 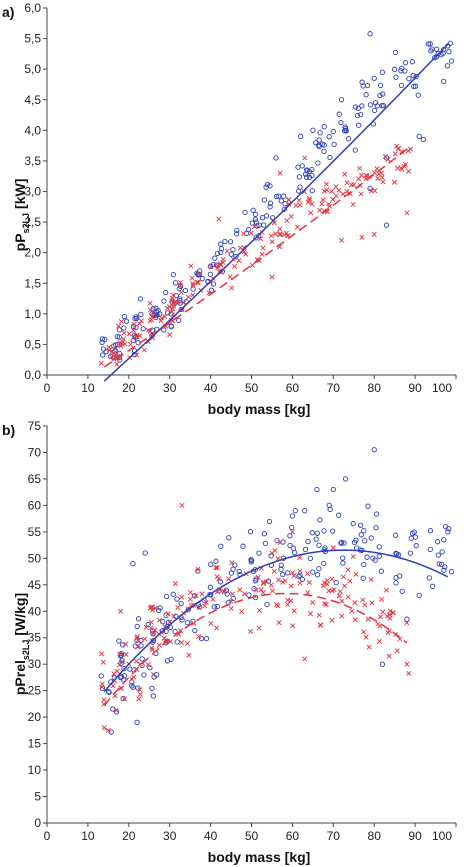 I want to click on chart-b-x-tick-label: 20, so click(x=129, y=836).